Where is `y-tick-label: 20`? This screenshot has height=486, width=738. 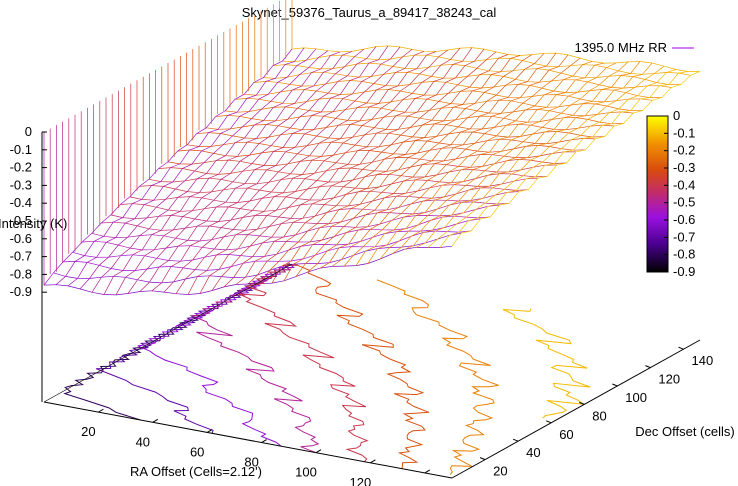
y-tick-label: 20 is located at coordinates (500, 471).